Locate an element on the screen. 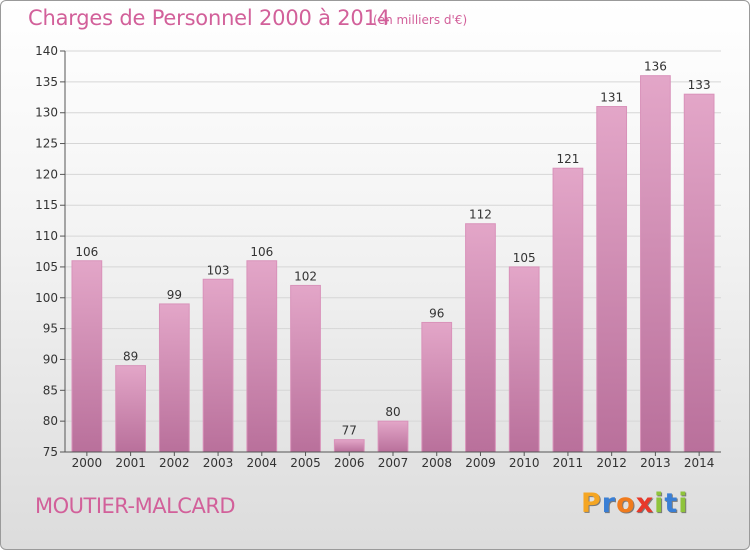 The width and height of the screenshot is (750, 550). x-tick-label: 2003 is located at coordinates (218, 463).